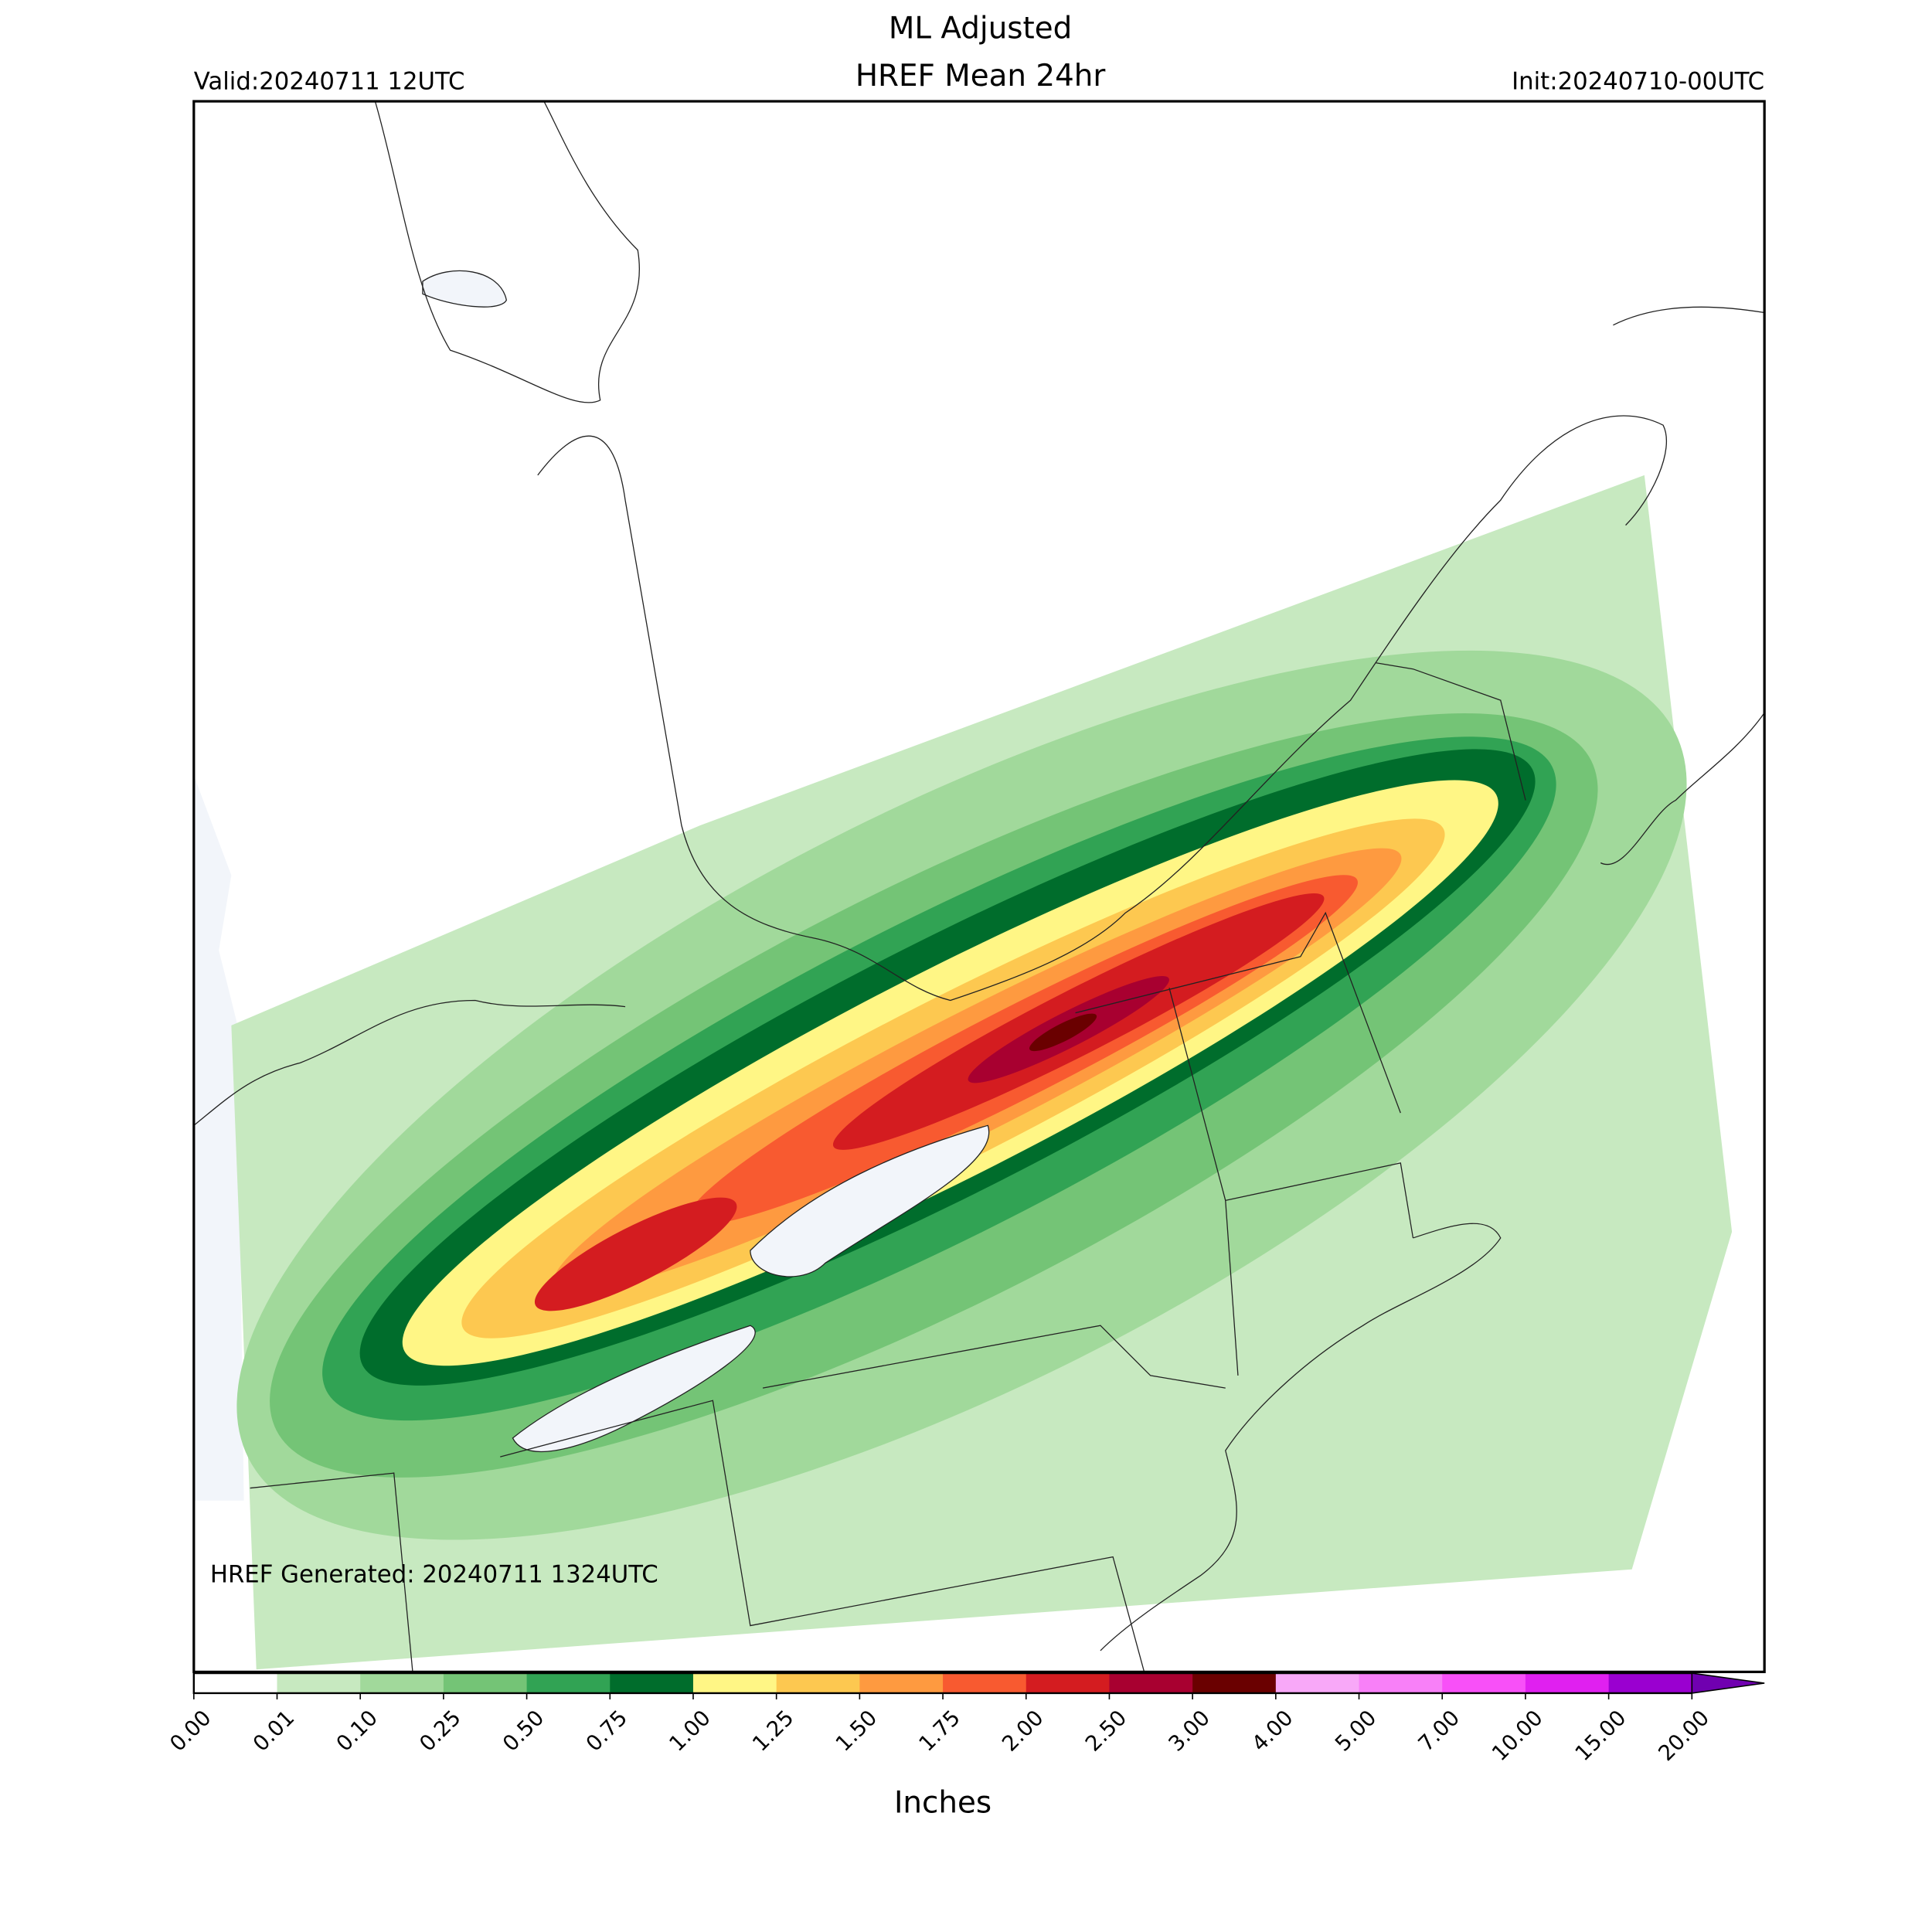 This screenshot has width=1932, height=1932. I want to click on init-time: Init:20240710-00UTC, so click(1638, 81).